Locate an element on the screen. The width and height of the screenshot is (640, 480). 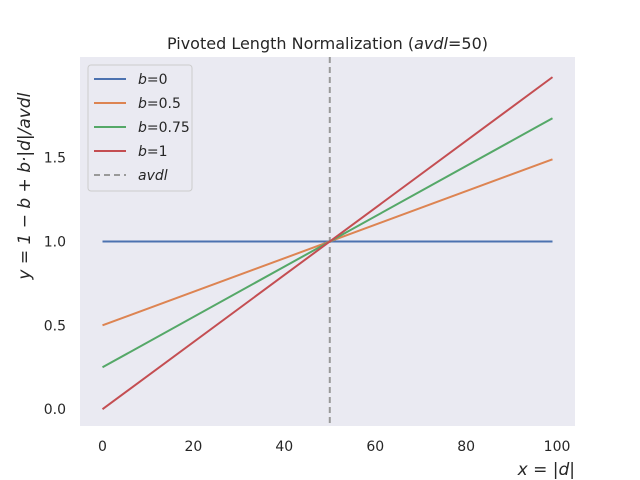
y-tick-label: 0.0 is located at coordinates (55, 410).